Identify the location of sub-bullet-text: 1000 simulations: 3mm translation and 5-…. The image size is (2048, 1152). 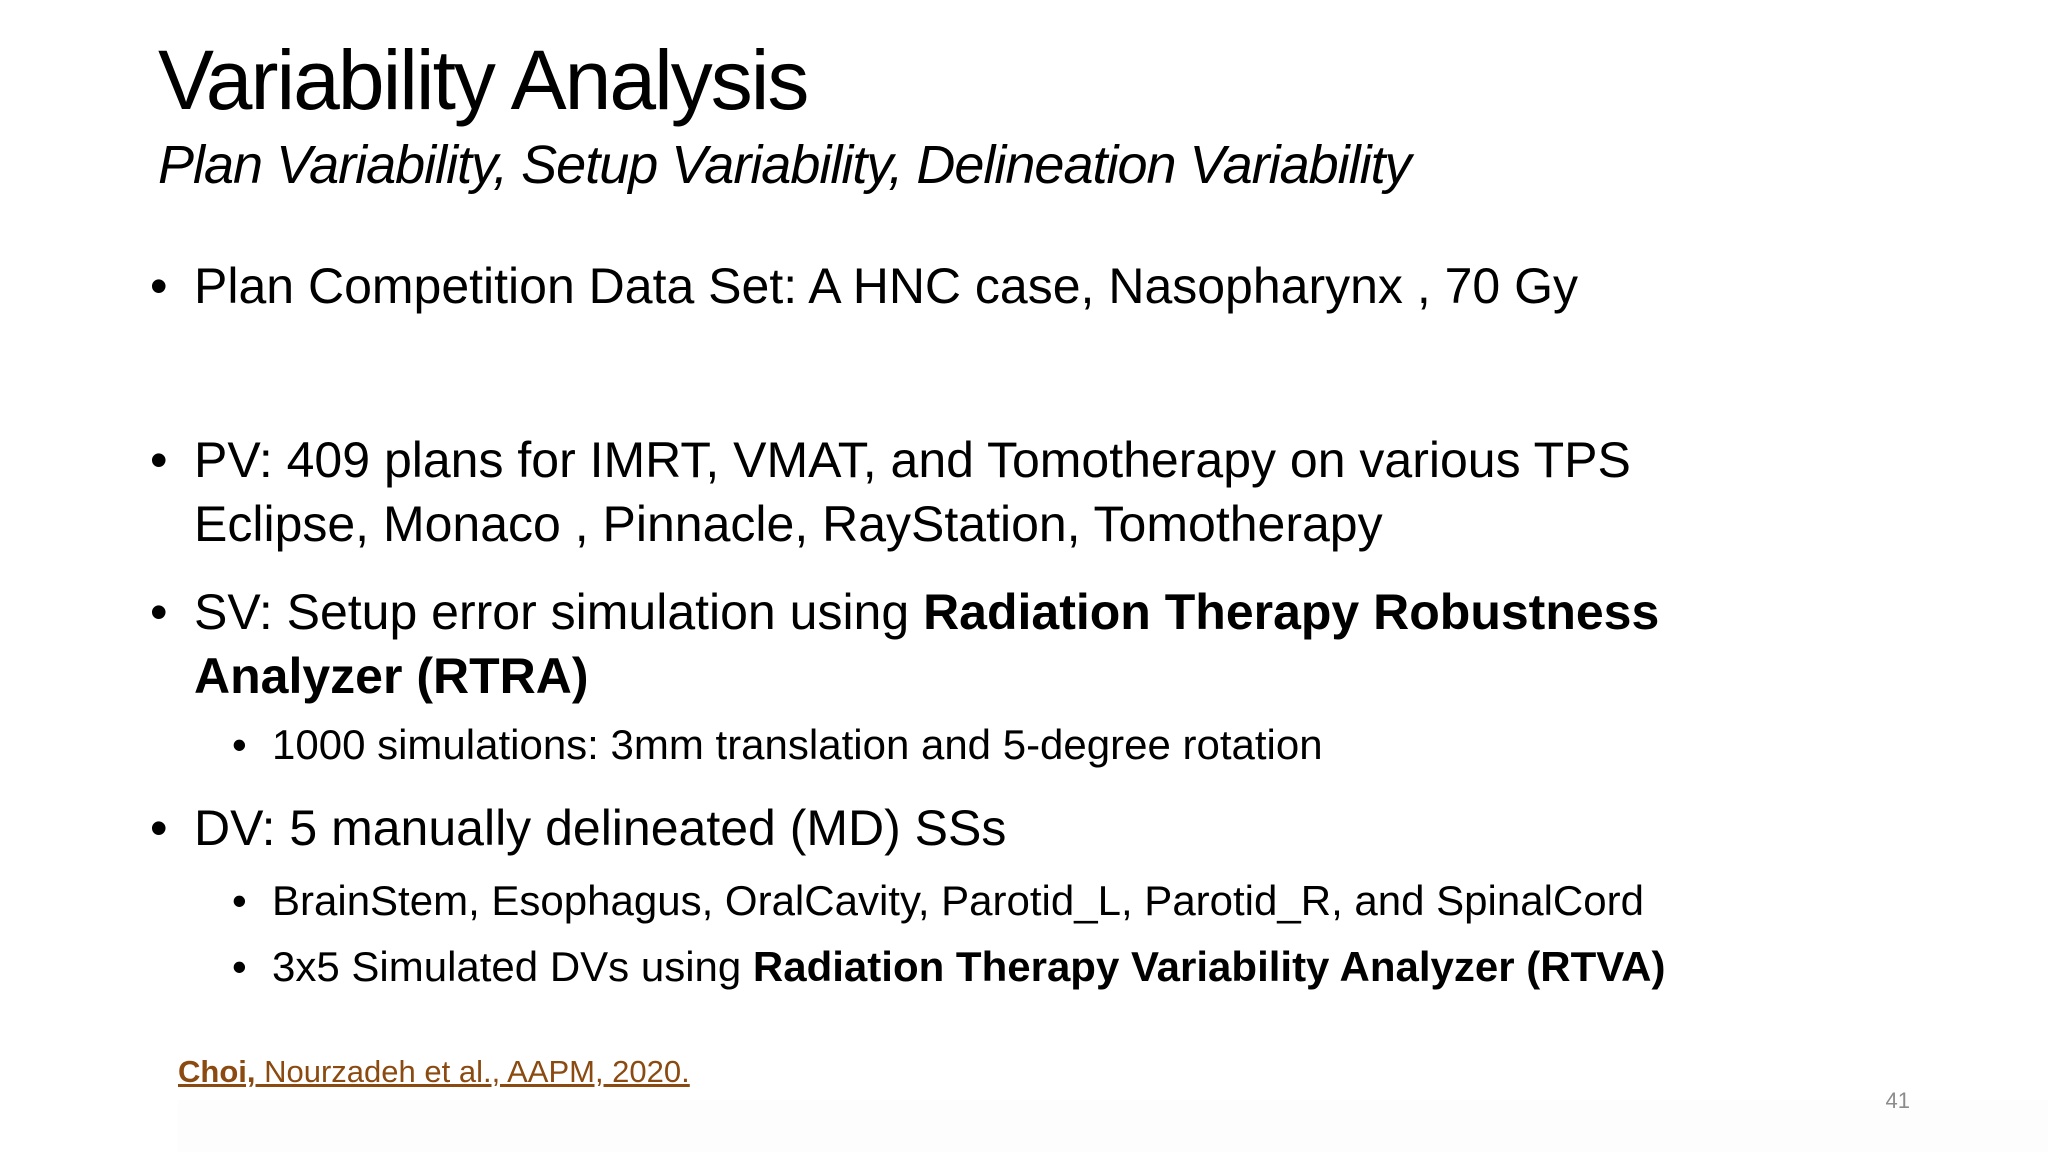
(797, 744).